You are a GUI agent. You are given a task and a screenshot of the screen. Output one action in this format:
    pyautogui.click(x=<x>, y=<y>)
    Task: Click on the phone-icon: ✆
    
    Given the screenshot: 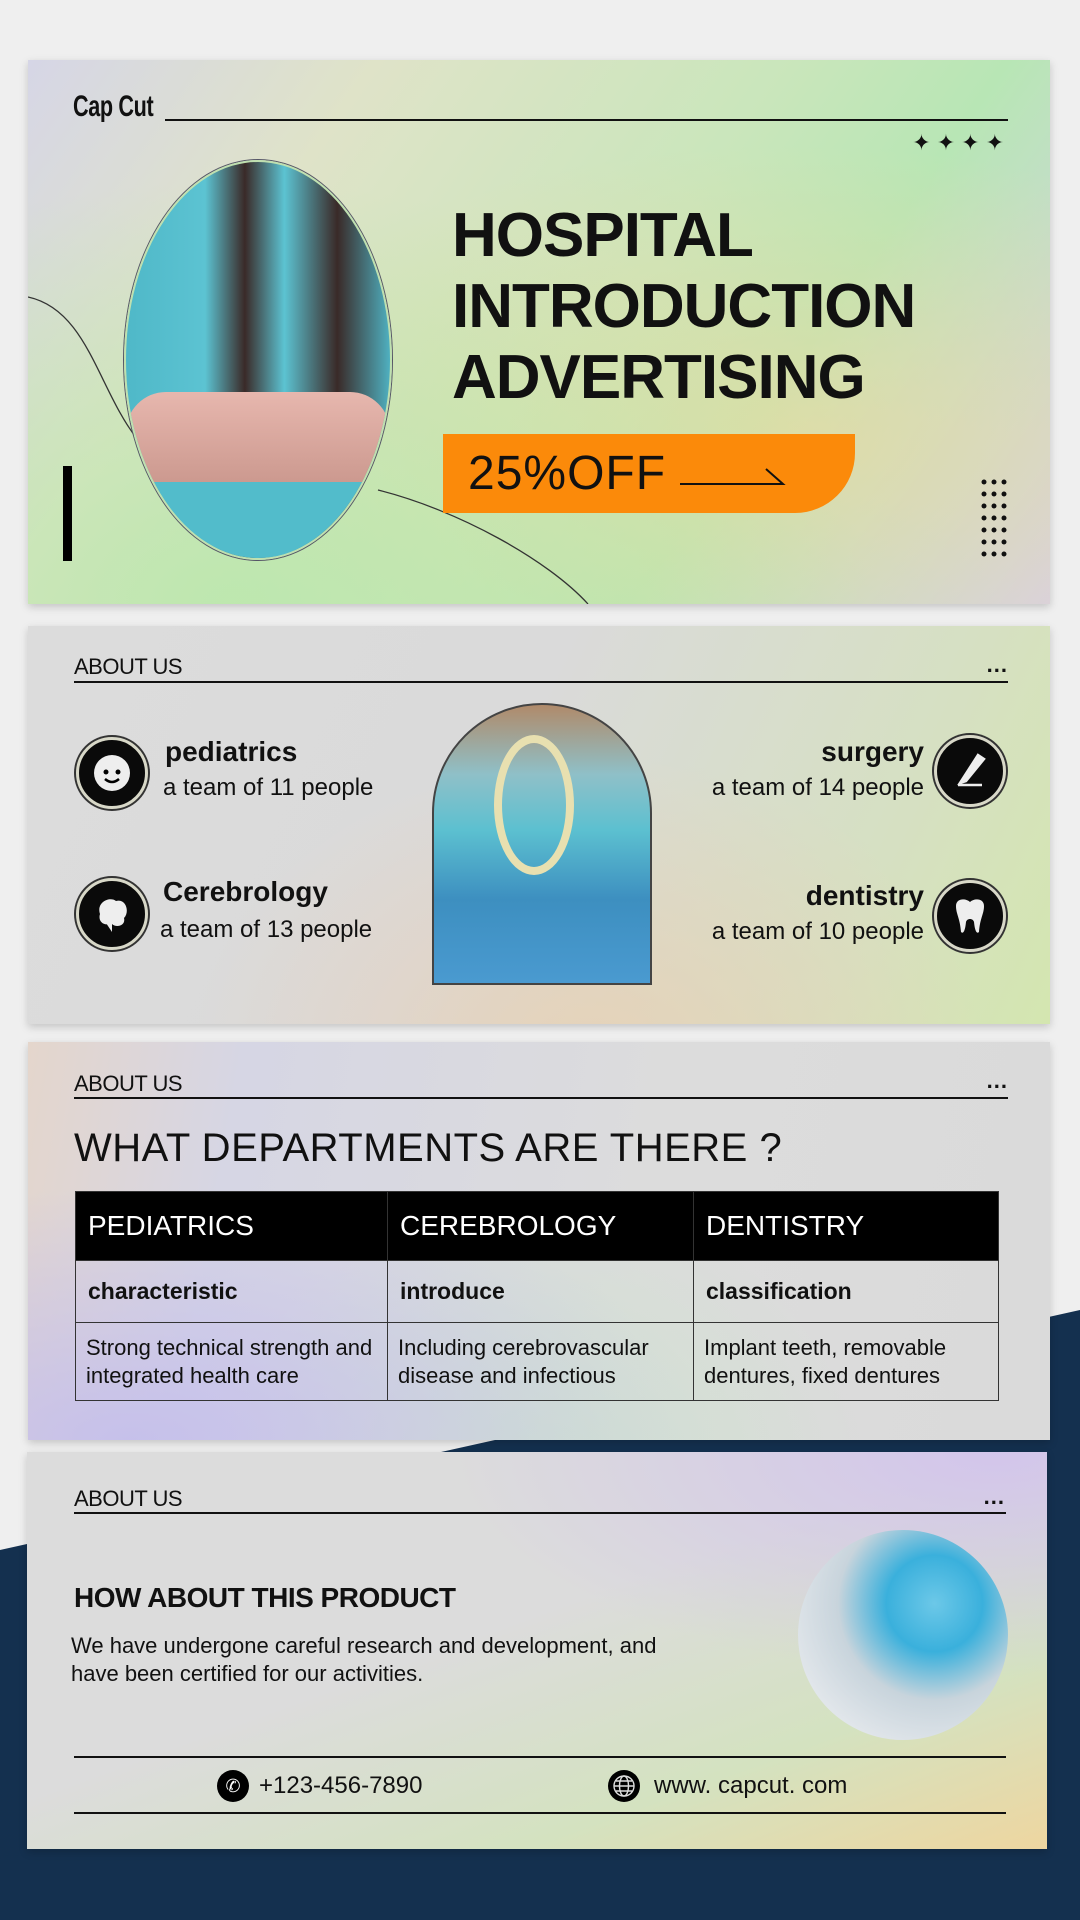 What is the action you would take?
    pyautogui.click(x=233, y=1786)
    